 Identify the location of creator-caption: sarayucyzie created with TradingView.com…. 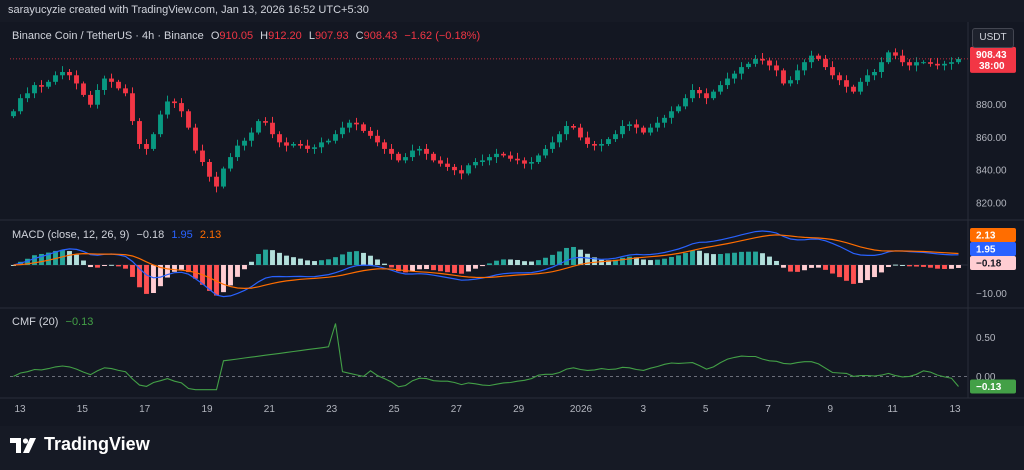
(188, 10).